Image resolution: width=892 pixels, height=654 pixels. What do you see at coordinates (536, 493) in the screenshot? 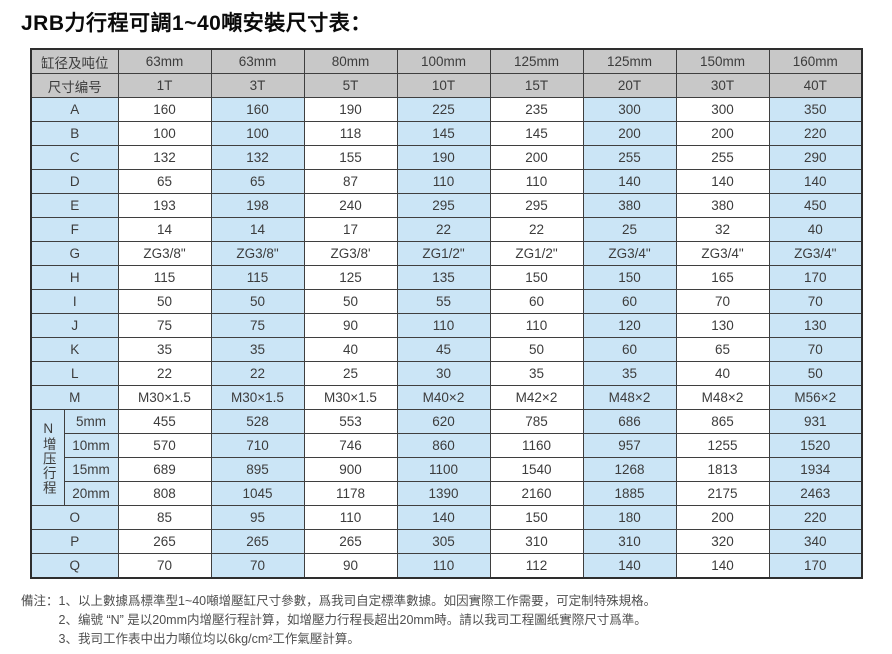
I see `table-cell: 2160` at bounding box center [536, 493].